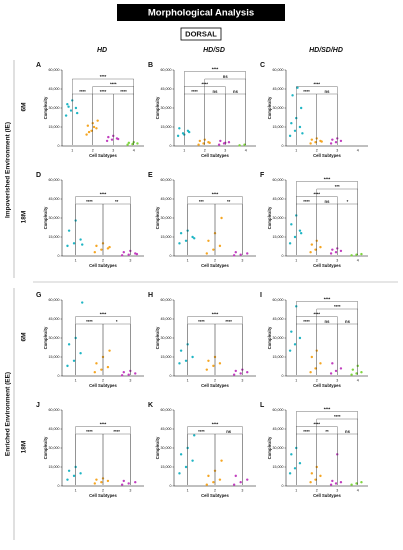  I want to click on panel-letter: D, so click(38, 175).